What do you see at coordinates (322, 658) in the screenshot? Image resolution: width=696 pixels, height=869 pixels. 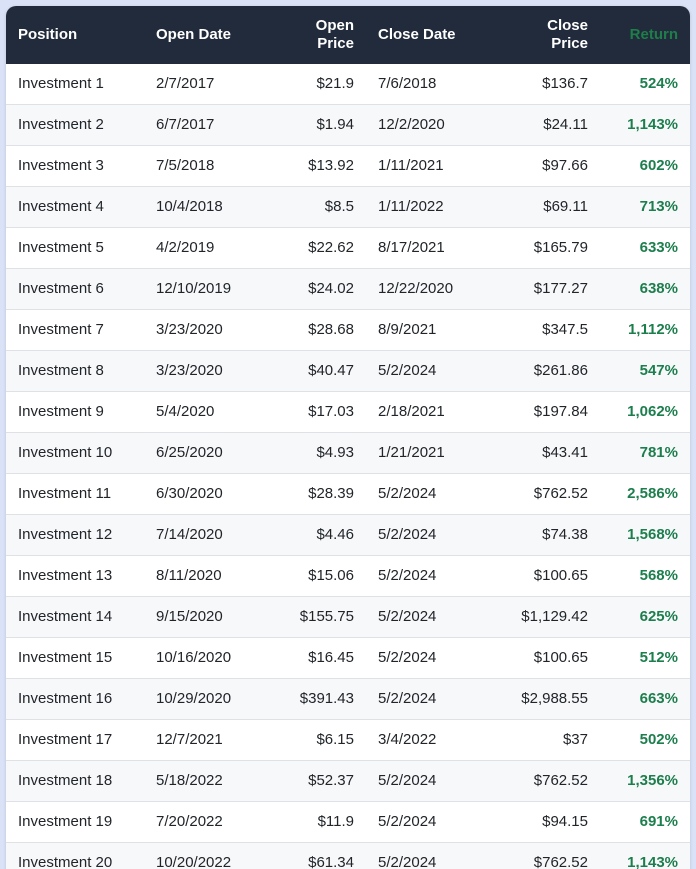 I see `cell-open-price: $16.45` at bounding box center [322, 658].